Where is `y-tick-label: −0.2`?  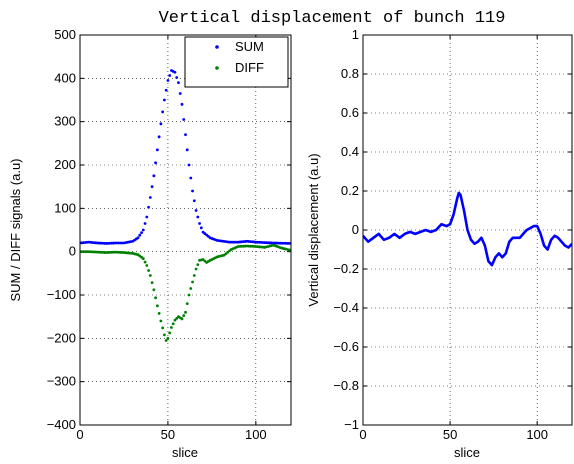
y-tick-label: −0.2 is located at coordinates (346, 268).